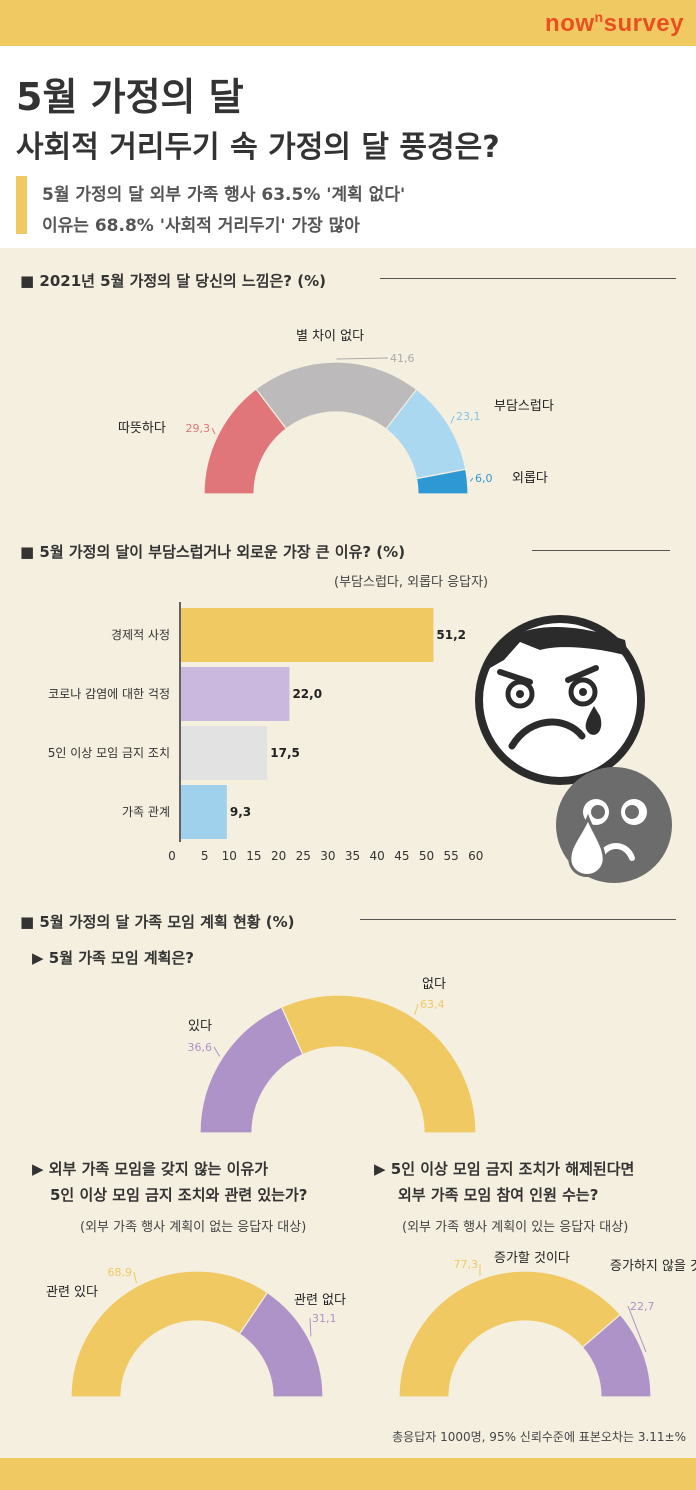 The width and height of the screenshot is (696, 1490). Describe the element at coordinates (653, 1266) in the screenshot. I see `increase-chart-category-label: 증가하지 않을 것이다` at that location.